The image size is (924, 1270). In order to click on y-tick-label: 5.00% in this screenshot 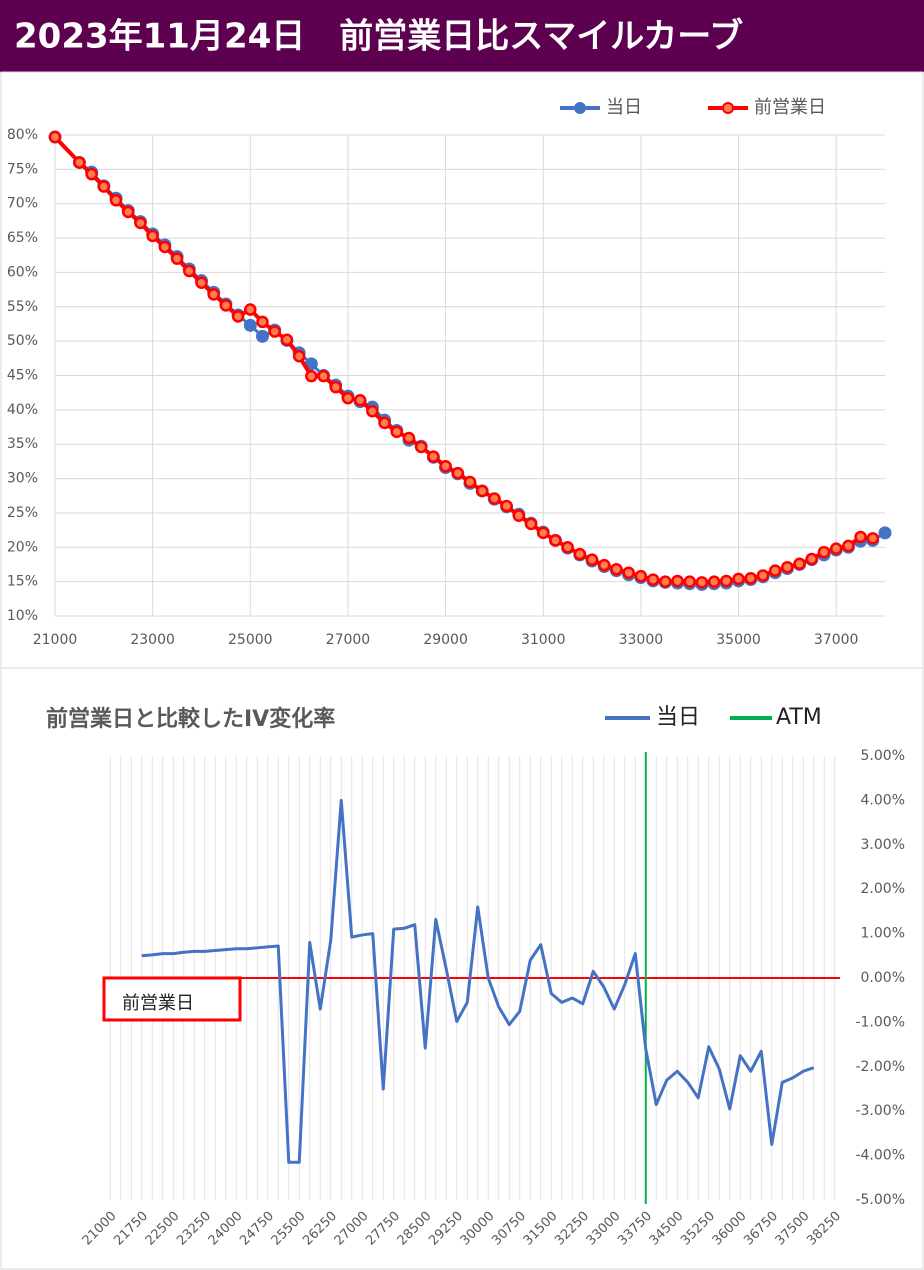, I will do `click(883, 756)`.